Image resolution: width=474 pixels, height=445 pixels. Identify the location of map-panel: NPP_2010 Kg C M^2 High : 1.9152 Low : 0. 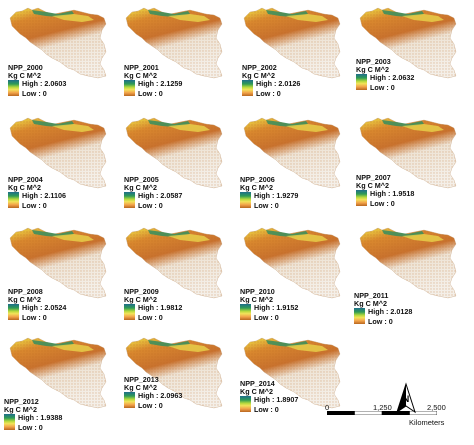
(295, 277).